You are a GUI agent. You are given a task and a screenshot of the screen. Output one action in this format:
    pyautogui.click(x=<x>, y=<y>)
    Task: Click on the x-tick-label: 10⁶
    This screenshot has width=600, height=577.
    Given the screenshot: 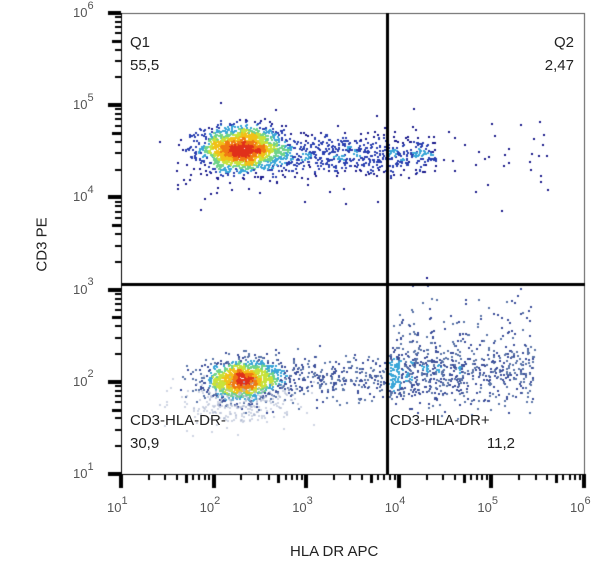 What is the action you would take?
    pyautogui.click(x=580, y=505)
    